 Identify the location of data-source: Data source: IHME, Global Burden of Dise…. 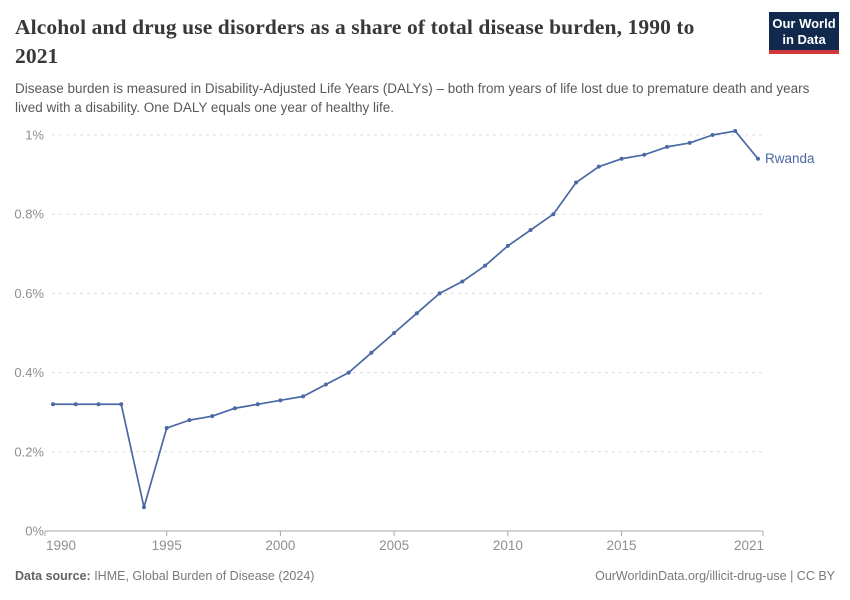
(164, 576).